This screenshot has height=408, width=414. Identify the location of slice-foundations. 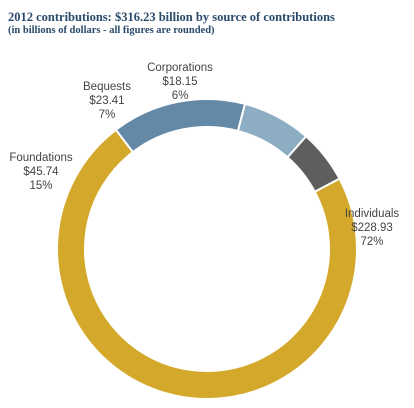
(180, 126).